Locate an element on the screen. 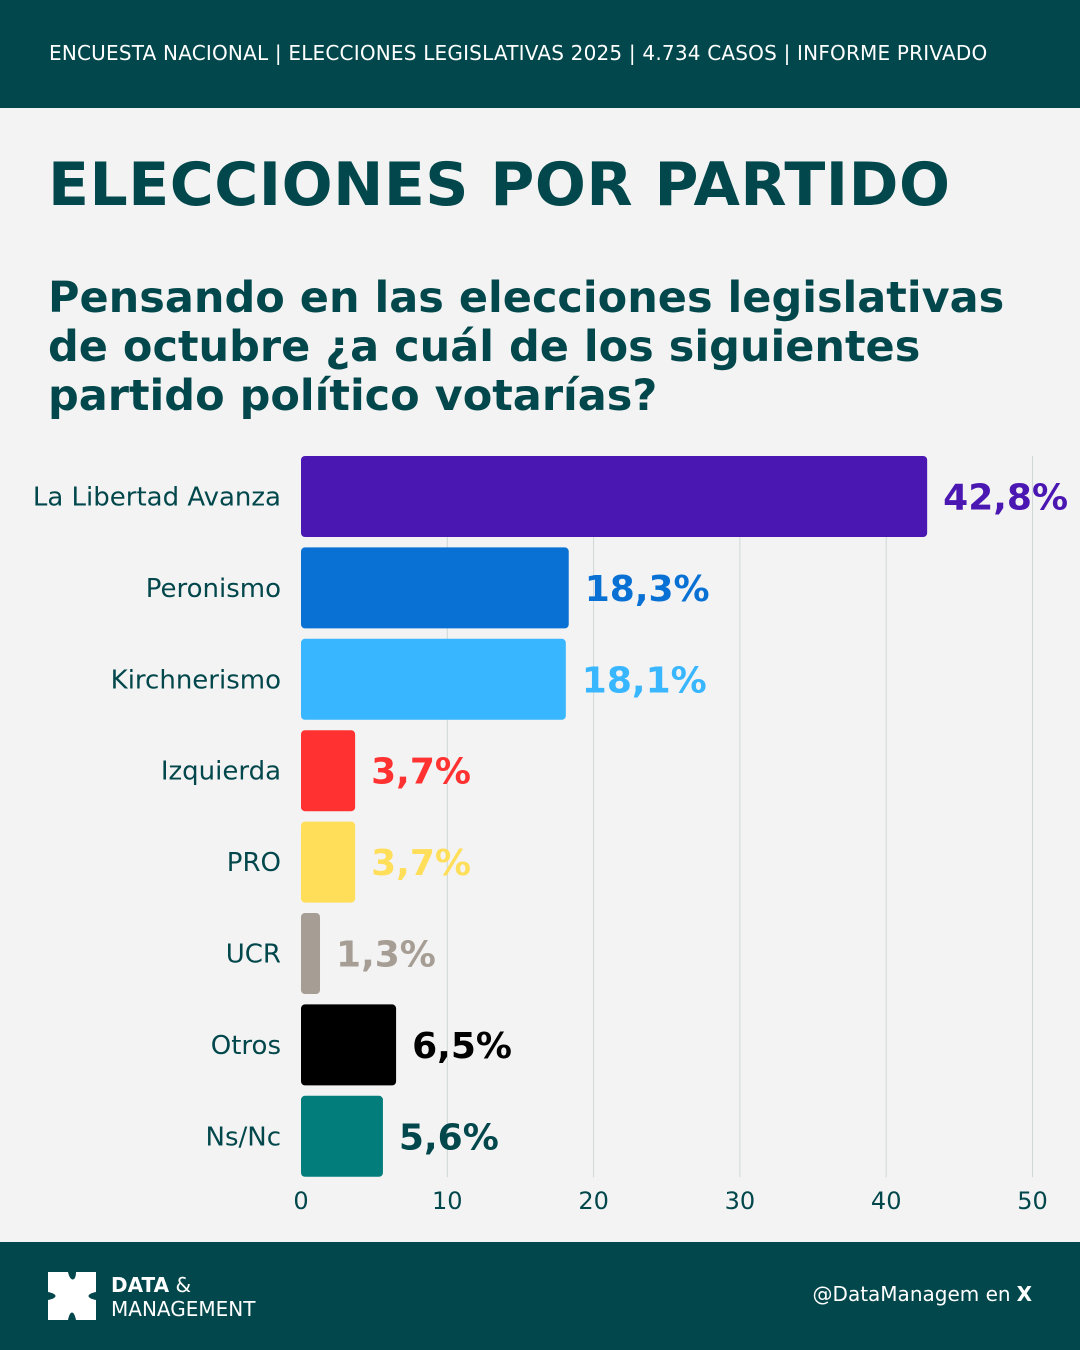 The width and height of the screenshot is (1080, 1350). category-label: Kirchnerismo is located at coordinates (196, 680).